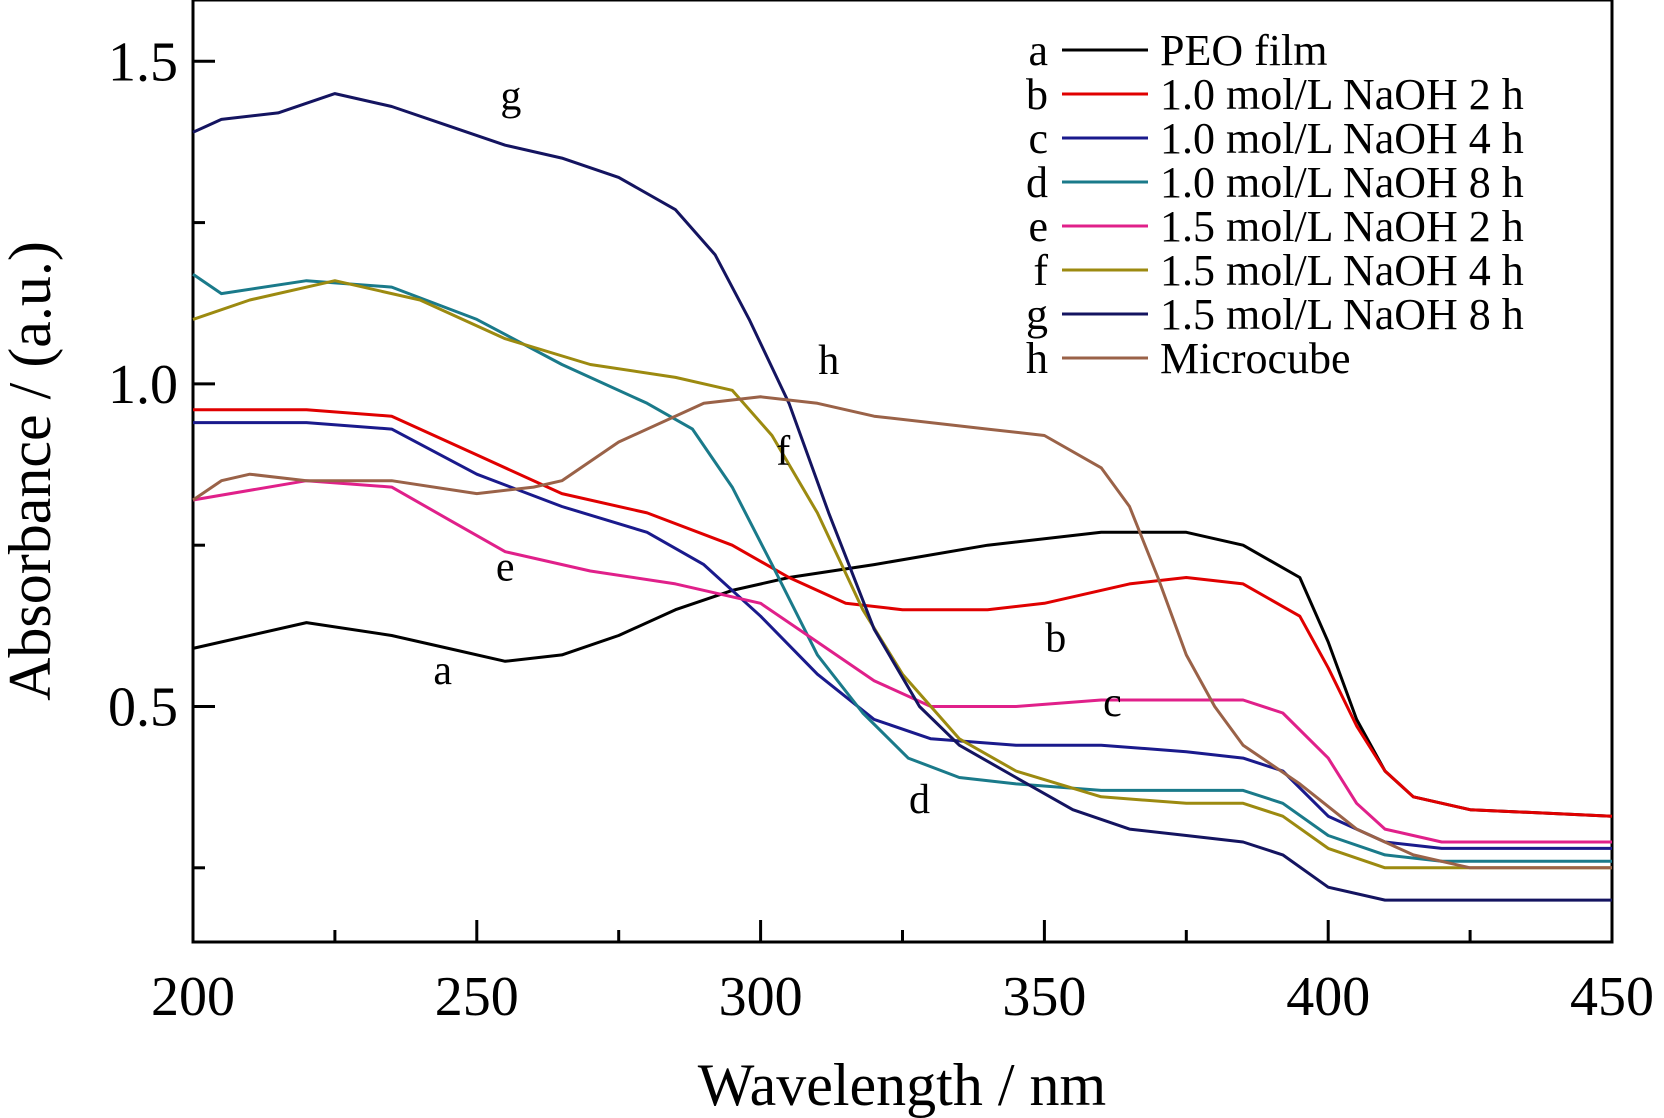  I want to click on x-tick-label: 350, so click(1044, 997).